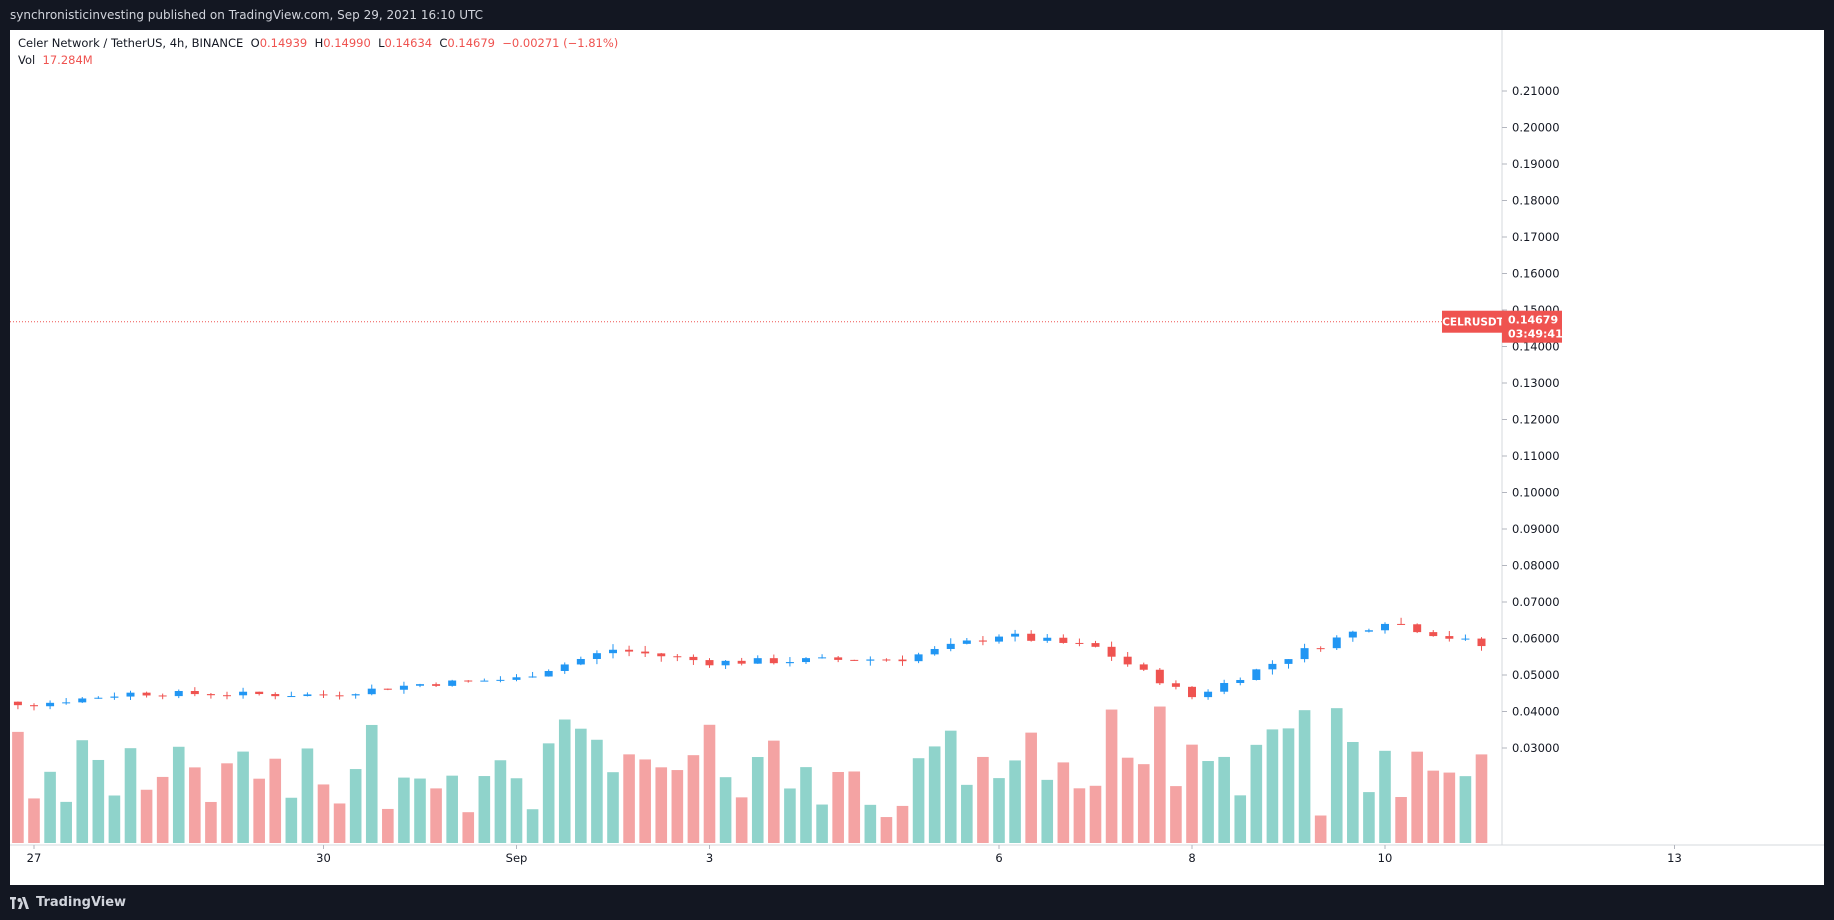 This screenshot has width=1834, height=920. I want to click on x-tick-label-4: 6, so click(998, 858).